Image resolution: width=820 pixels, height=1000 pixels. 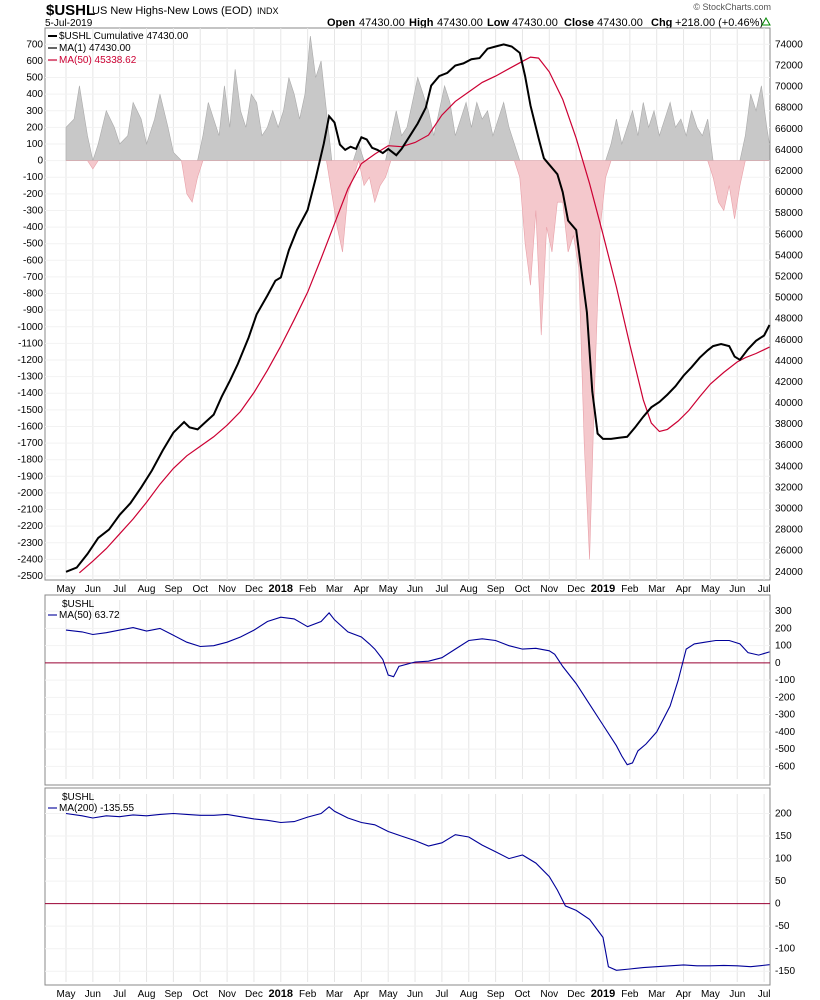 I want to click on right-tick-label: 28000, so click(x=789, y=530).